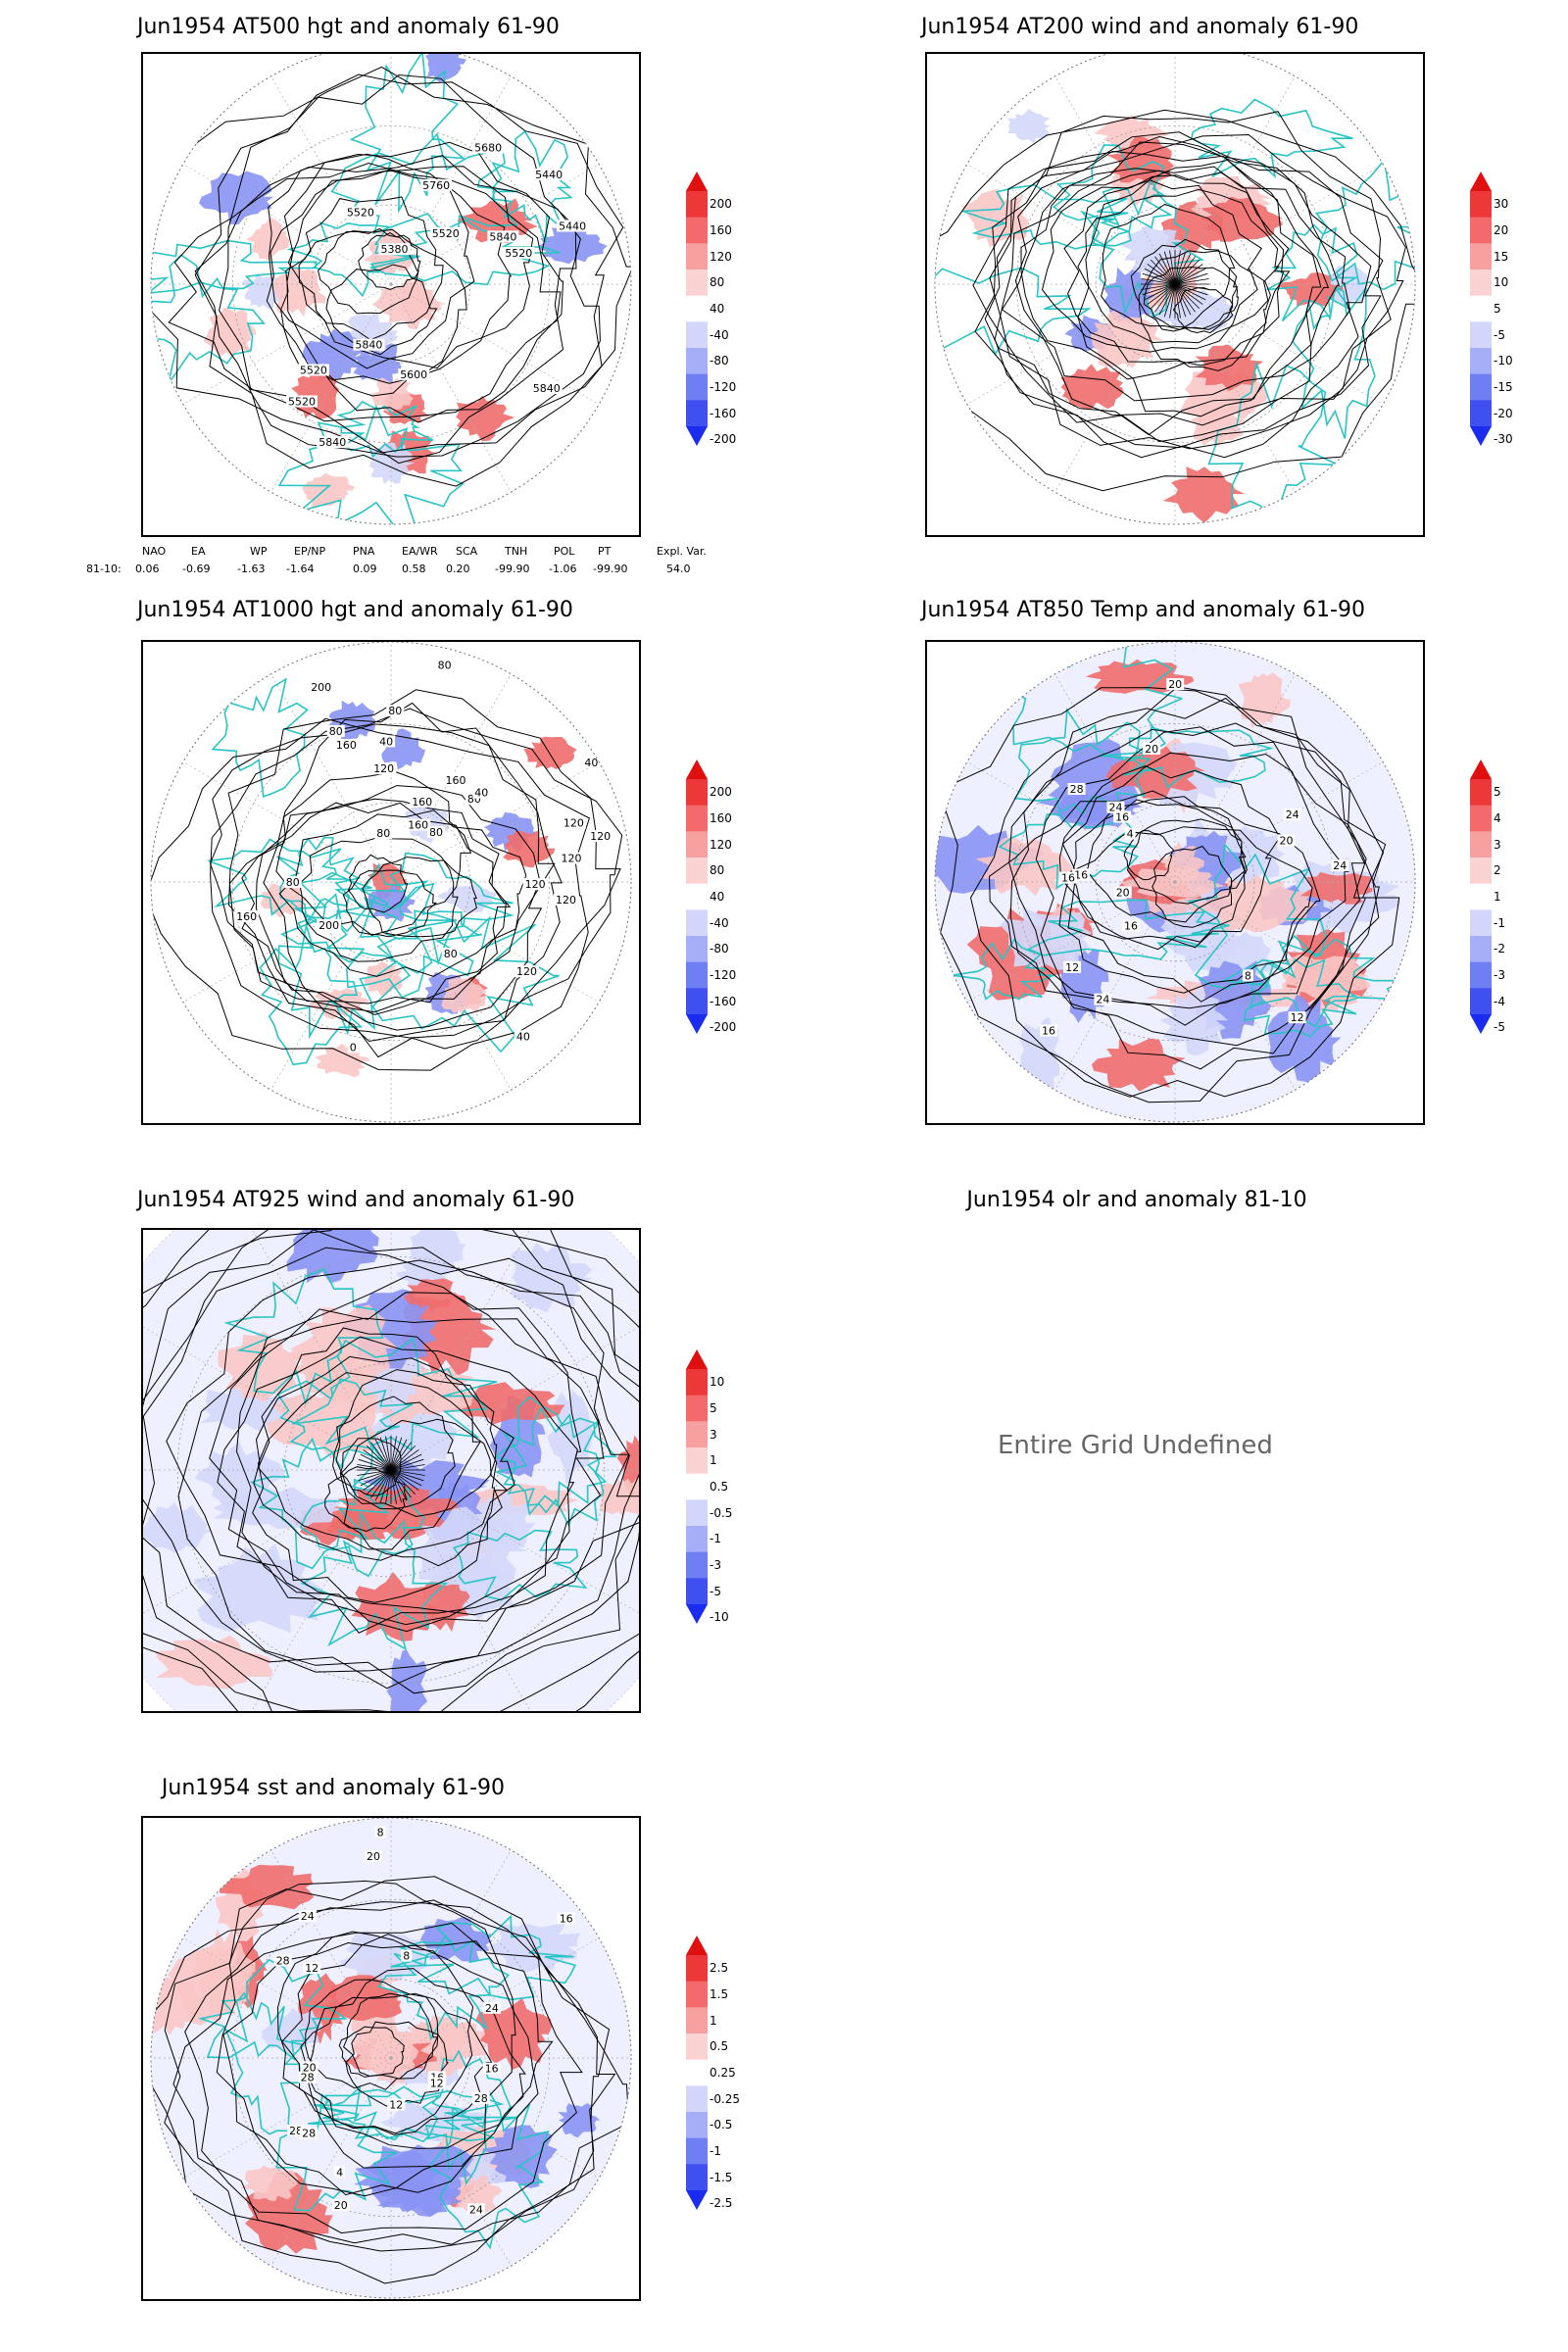  I want to click on colorbar-tick-label: 0.5, so click(720, 2047).